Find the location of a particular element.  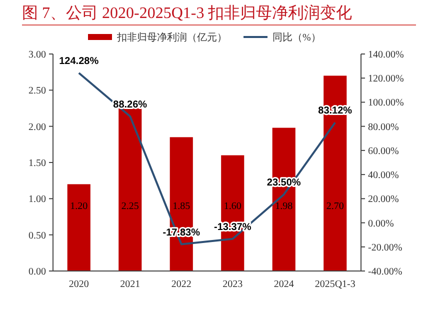

legend-label: 扣非归母净利润（亿元） is located at coordinates (171, 38).